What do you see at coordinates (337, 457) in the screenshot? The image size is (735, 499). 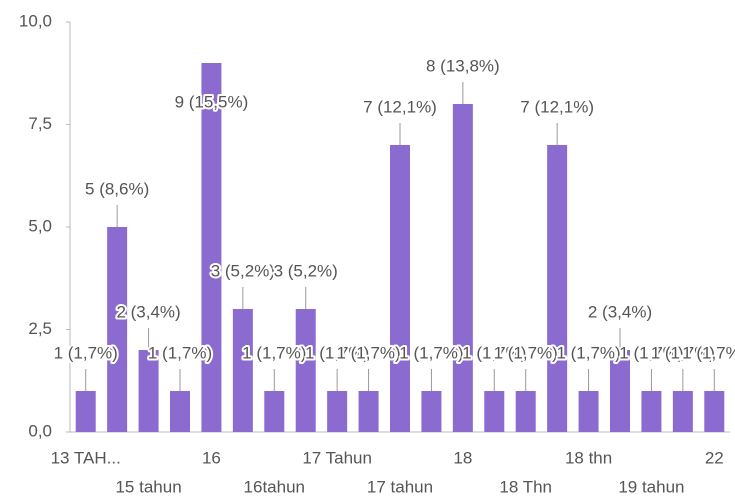 I see `x-tick-label: 17 Tahun` at bounding box center [337, 457].